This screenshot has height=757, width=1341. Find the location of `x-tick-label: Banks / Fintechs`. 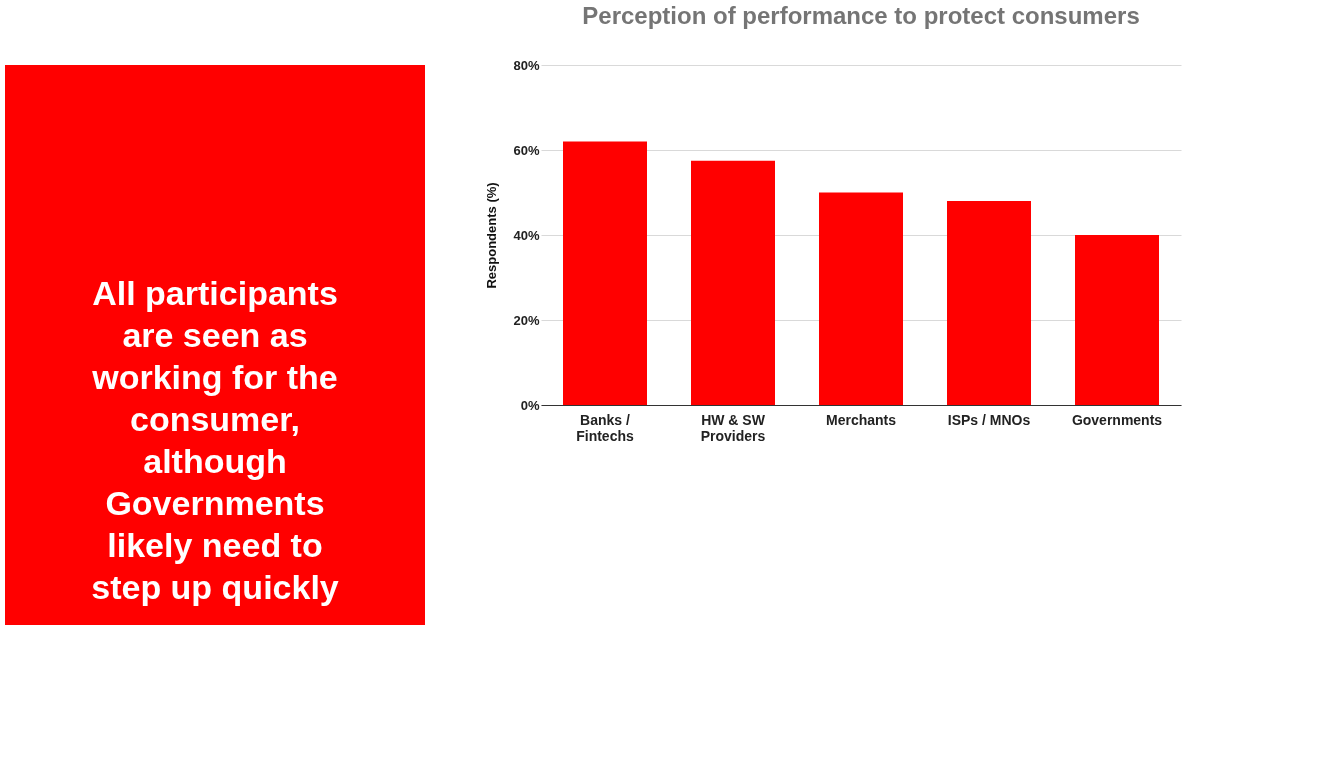

x-tick-label: Banks / Fintechs is located at coordinates (605, 427).